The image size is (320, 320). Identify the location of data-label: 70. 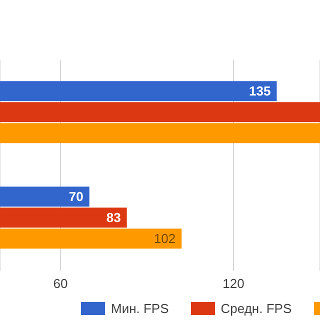
(76, 196).